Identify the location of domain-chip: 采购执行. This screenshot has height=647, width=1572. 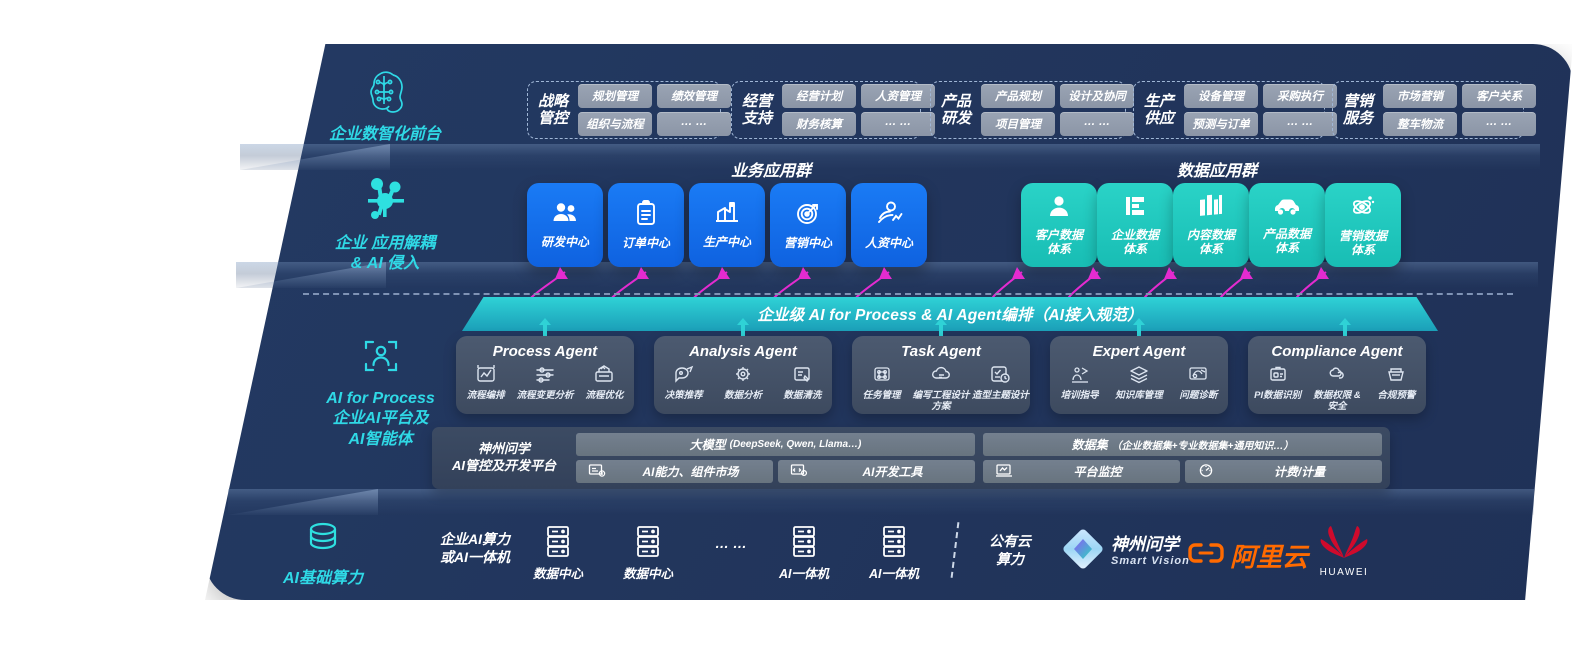
(1300, 96).